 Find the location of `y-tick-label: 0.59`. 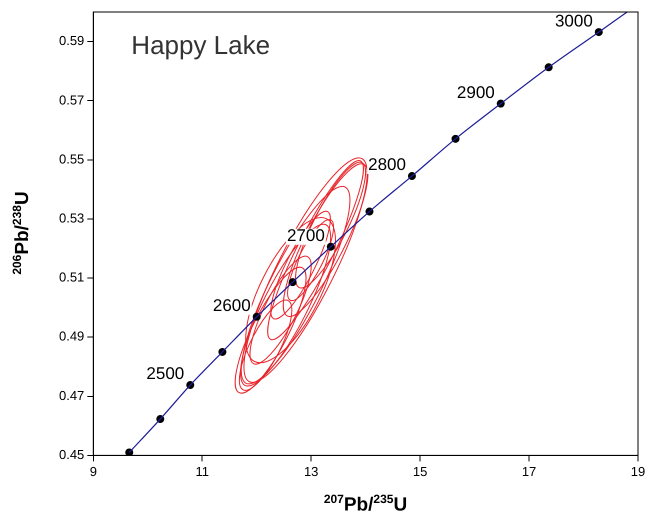

y-tick-label: 0.59 is located at coordinates (71, 40).